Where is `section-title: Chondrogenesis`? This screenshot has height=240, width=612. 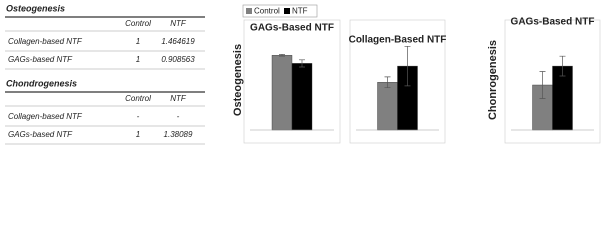
section-title: Chondrogenesis is located at coordinates (41, 83).